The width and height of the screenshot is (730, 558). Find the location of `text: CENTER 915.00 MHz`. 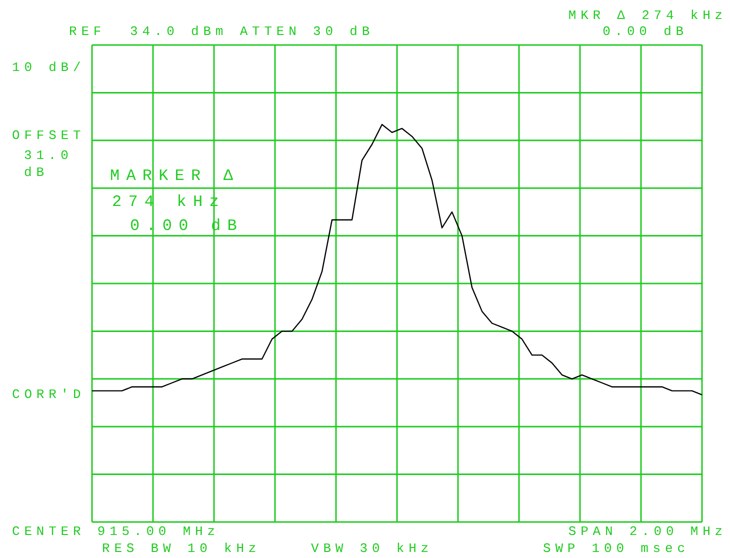

text: CENTER 915.00 MHz is located at coordinates (116, 531).